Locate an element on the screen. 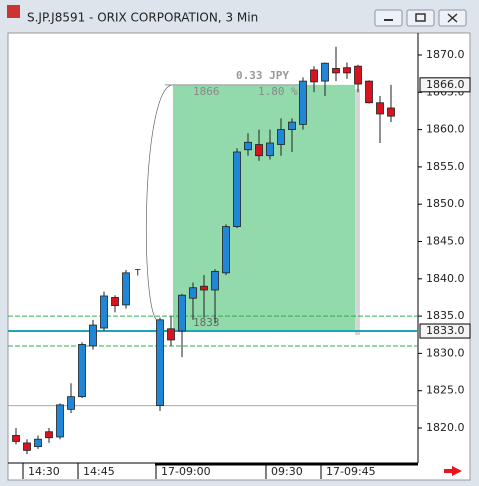 The image size is (479, 486). minimize-icon is located at coordinates (388, 20).